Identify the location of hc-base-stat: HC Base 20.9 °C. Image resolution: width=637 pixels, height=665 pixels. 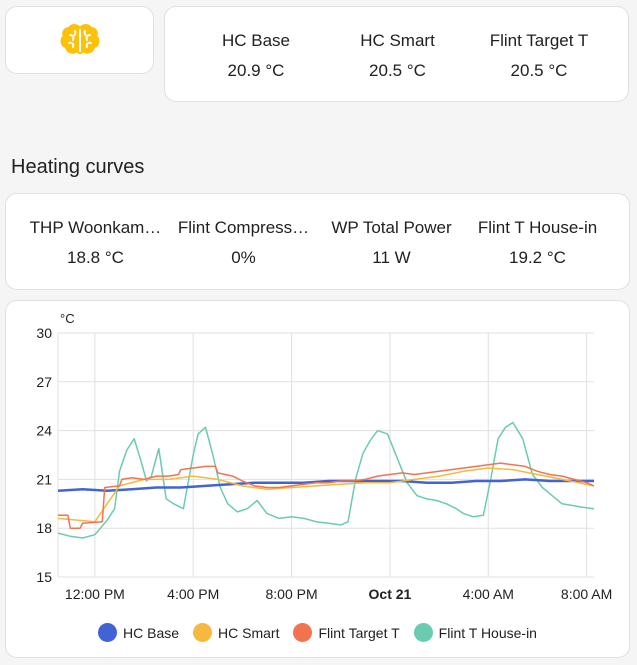
(256, 56).